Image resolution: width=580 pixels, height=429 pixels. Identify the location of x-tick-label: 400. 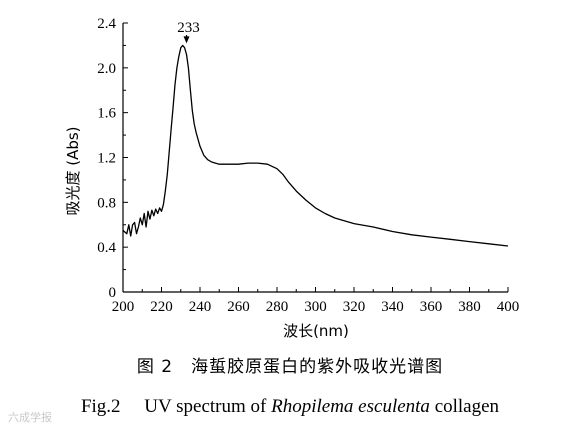
(508, 307).